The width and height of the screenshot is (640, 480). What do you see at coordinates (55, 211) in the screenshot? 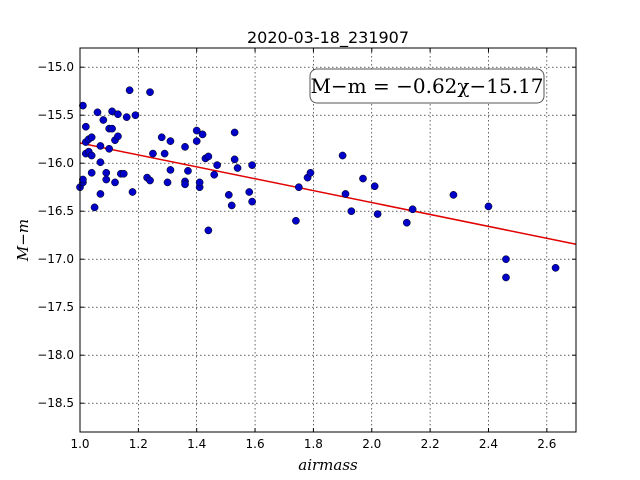
I see `y-tick-label: −16.5` at bounding box center [55, 211].